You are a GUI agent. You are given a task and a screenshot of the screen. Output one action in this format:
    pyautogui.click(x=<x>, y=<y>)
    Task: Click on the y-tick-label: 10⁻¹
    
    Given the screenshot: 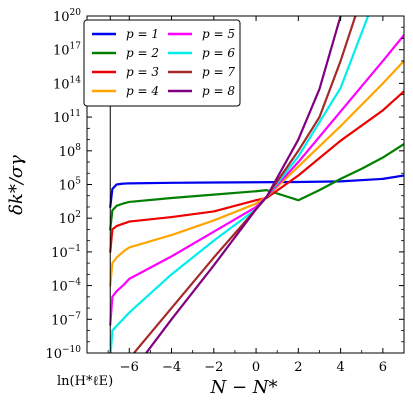 What is the action you would take?
    pyautogui.click(x=66, y=252)
    